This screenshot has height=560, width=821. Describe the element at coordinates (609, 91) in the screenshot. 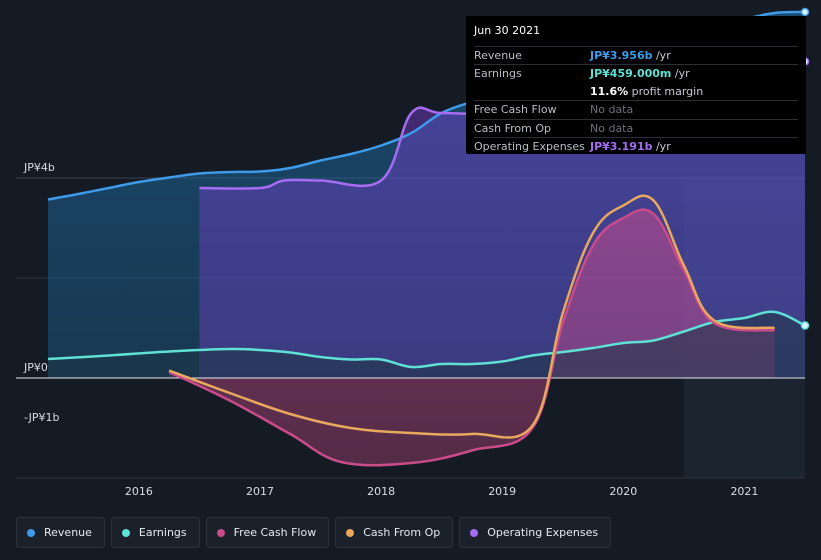

I see `tooltip-value: 11.6%` at that location.